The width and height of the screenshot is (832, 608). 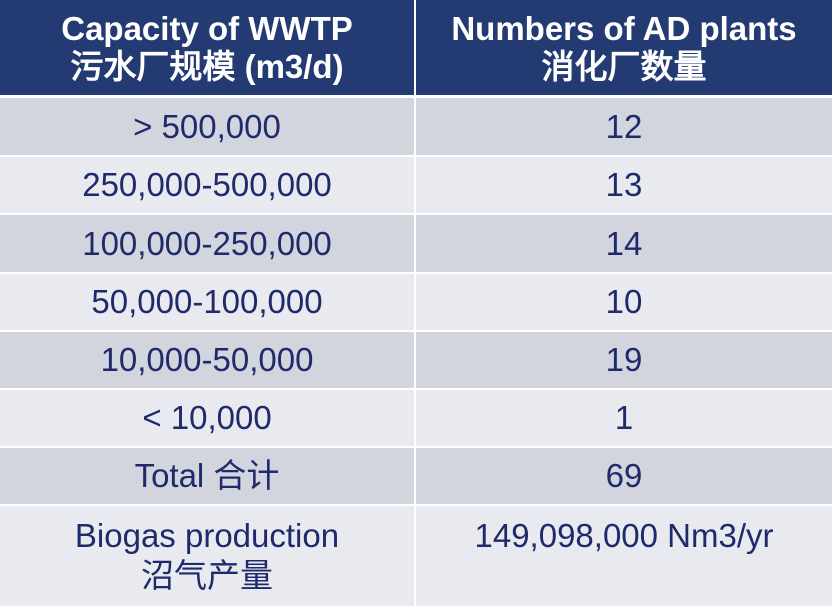 I want to click on capacity-value: < 10,000, so click(x=207, y=417).